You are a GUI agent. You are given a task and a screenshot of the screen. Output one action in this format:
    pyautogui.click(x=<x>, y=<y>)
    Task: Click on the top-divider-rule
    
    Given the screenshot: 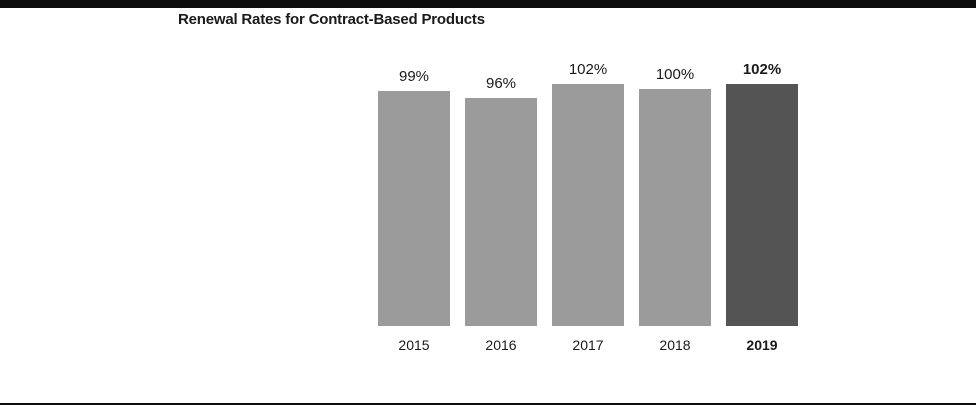 What is the action you would take?
    pyautogui.click(x=488, y=4)
    